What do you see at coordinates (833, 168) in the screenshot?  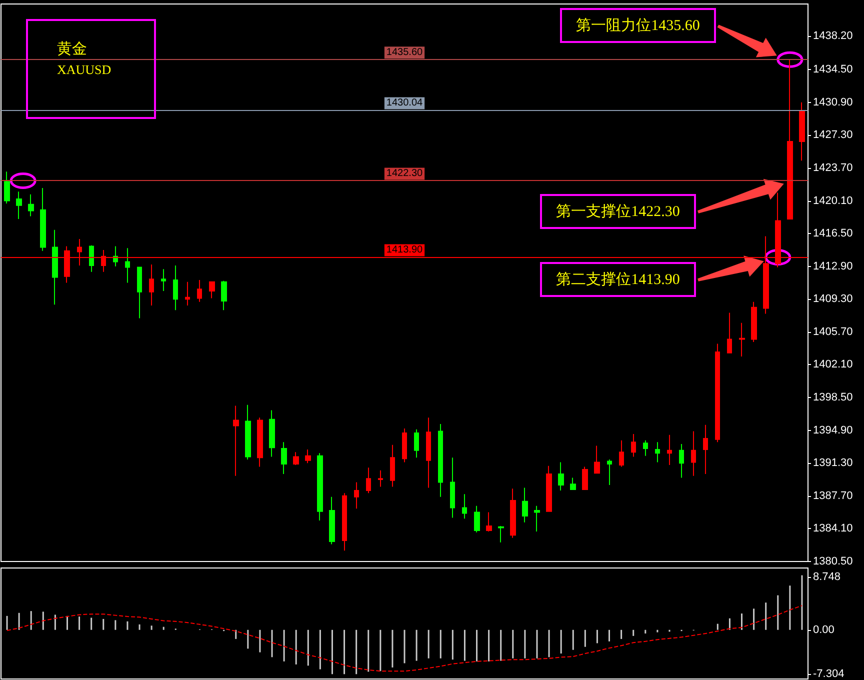 I see `y-tick-label: 1423.70` at bounding box center [833, 168].